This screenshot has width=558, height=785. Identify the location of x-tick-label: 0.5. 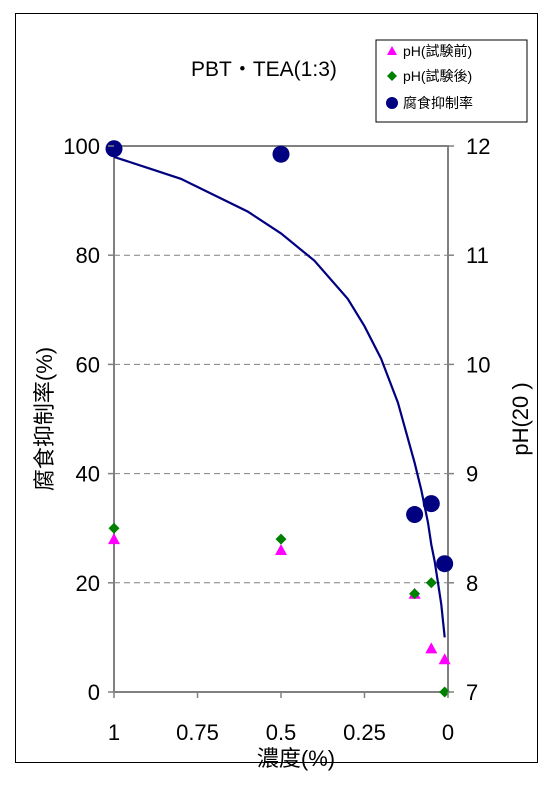
(281, 732).